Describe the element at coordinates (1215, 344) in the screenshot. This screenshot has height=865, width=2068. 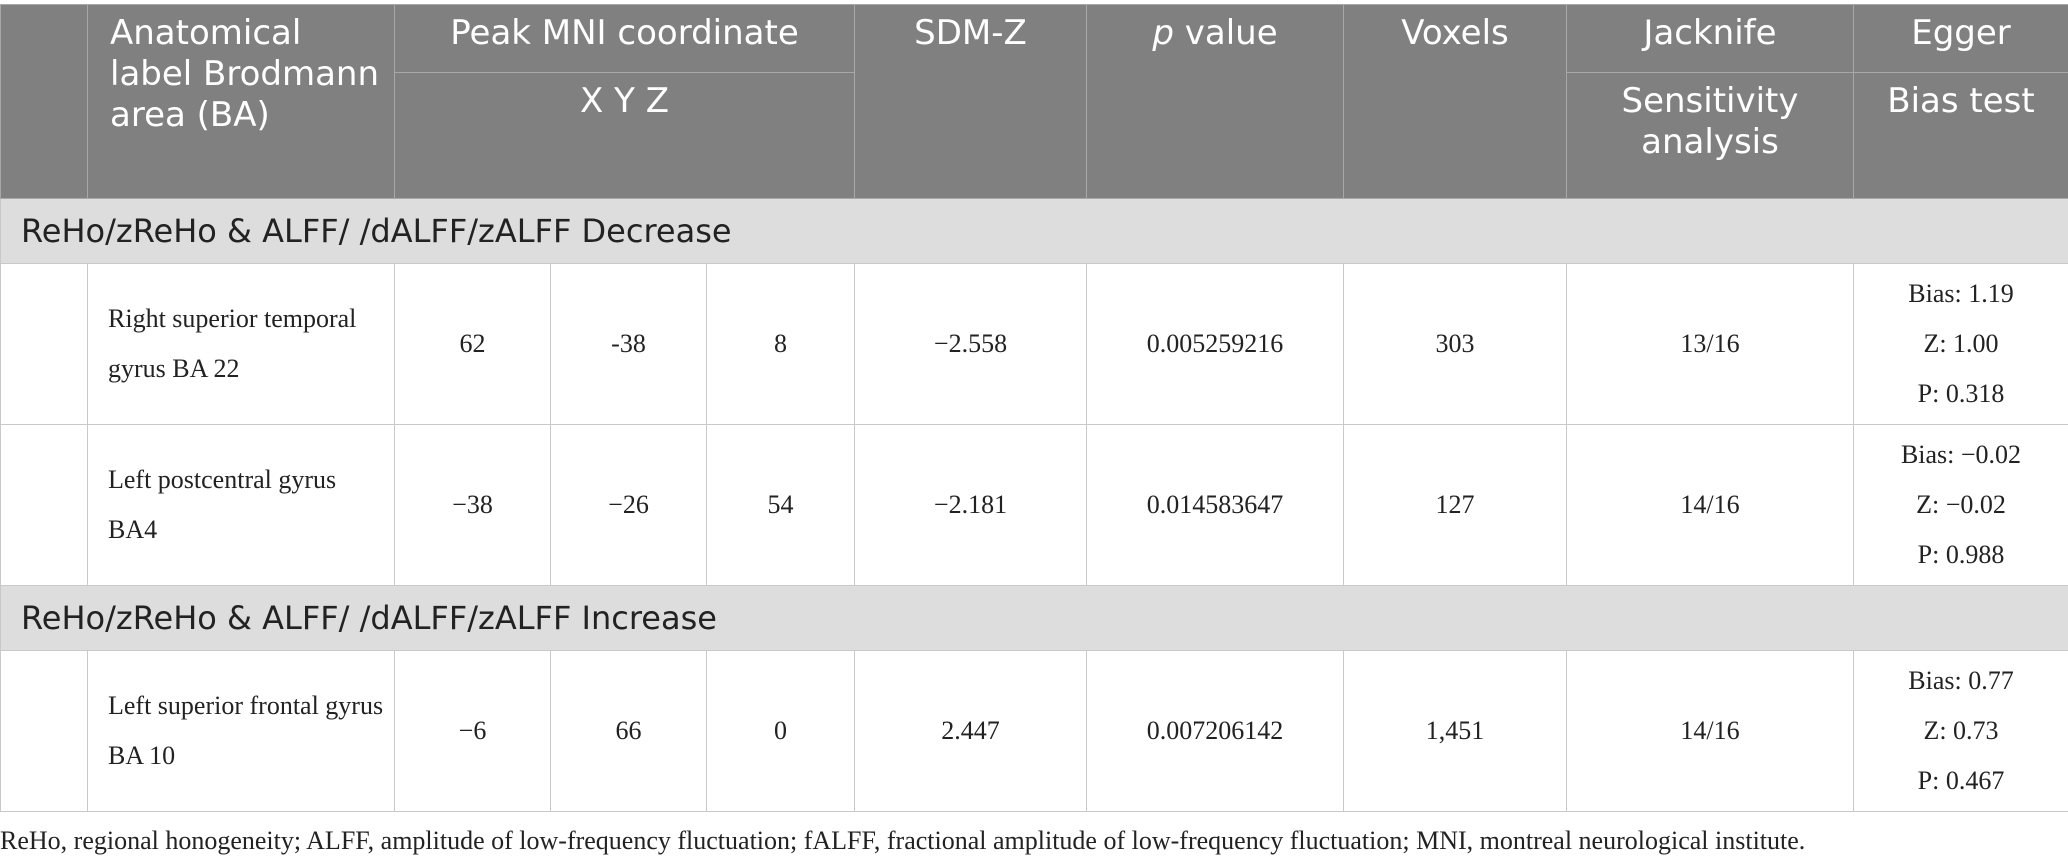
I see `p-value-cell: 0.005259216` at that location.